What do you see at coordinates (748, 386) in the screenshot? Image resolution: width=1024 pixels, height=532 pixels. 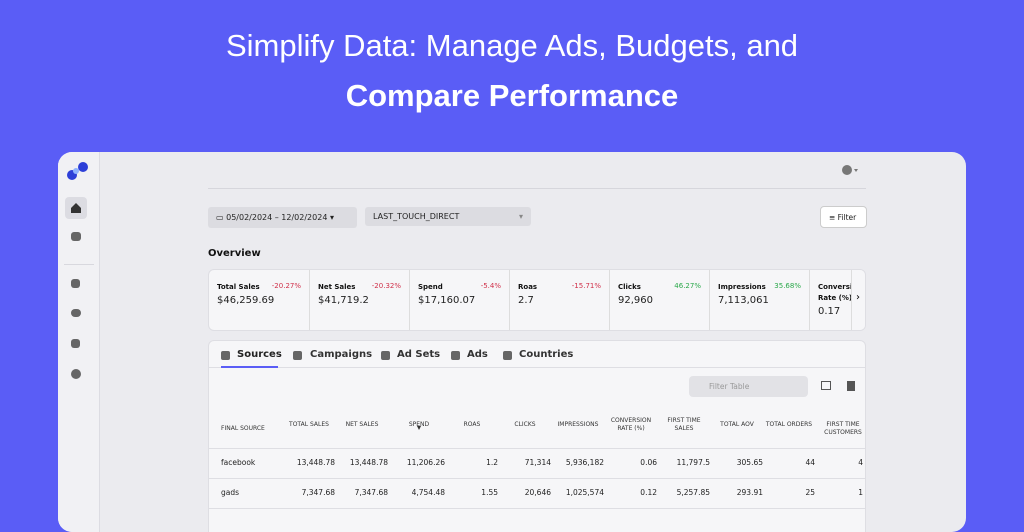 I see `search-box: Filter Table` at bounding box center [748, 386].